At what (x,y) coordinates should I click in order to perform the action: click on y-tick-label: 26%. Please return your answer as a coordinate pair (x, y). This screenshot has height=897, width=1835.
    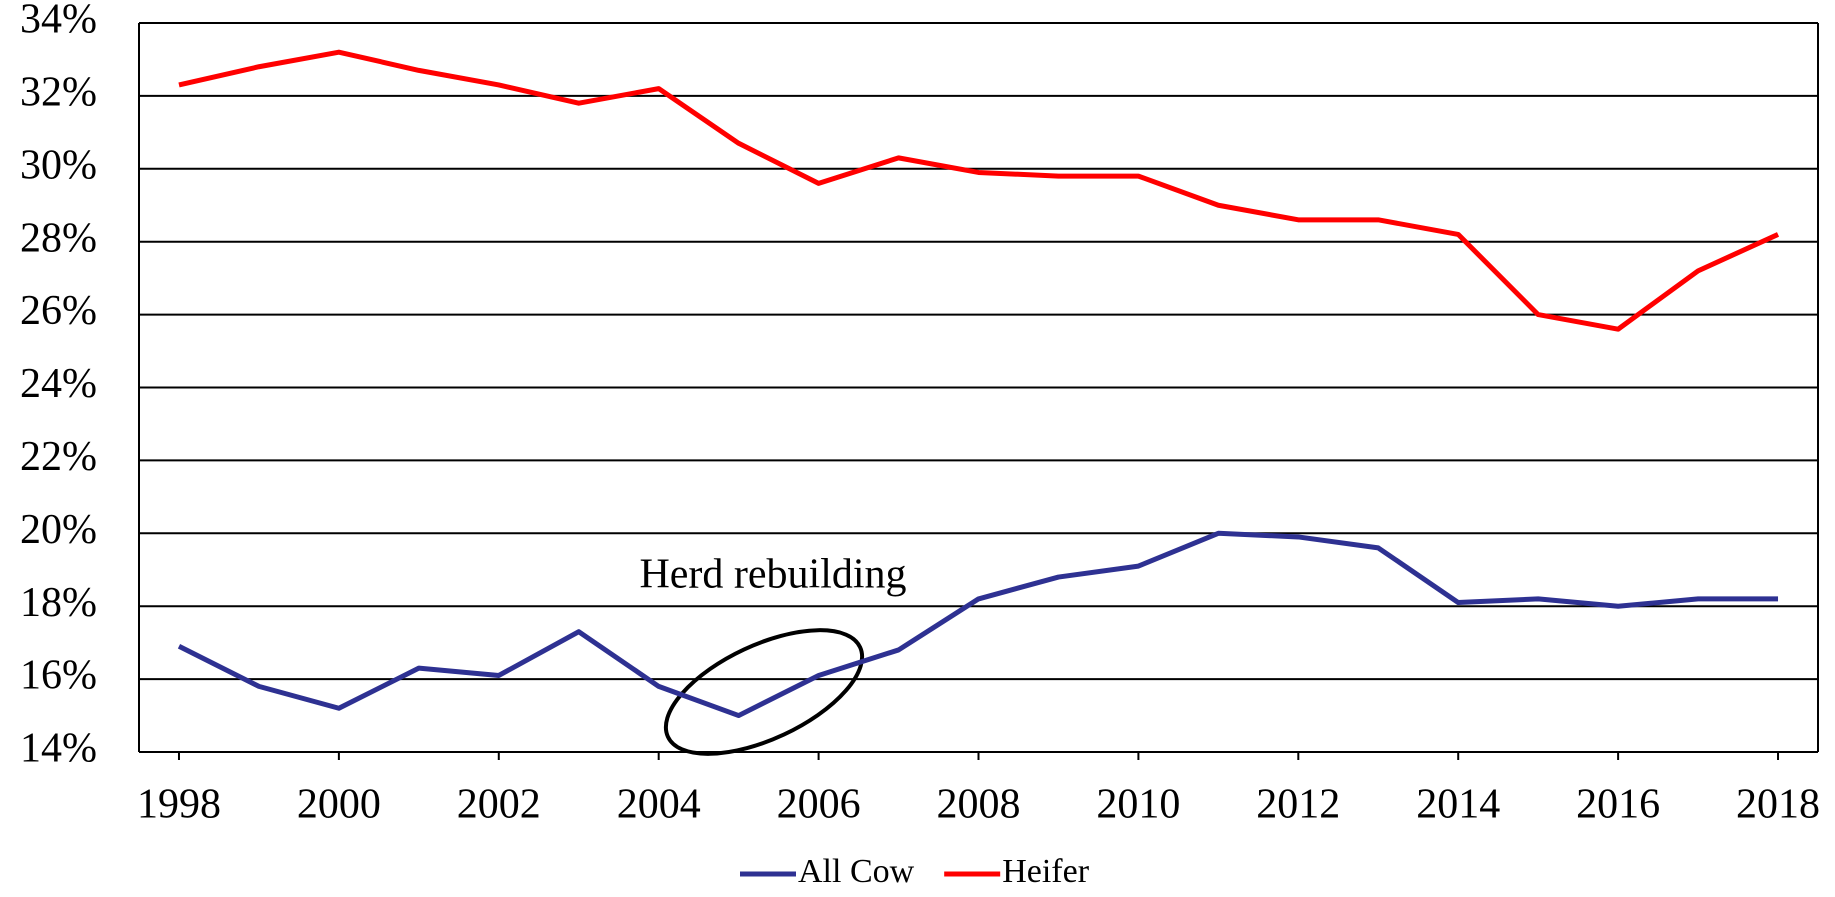
    Looking at the image, I should click on (58, 311).